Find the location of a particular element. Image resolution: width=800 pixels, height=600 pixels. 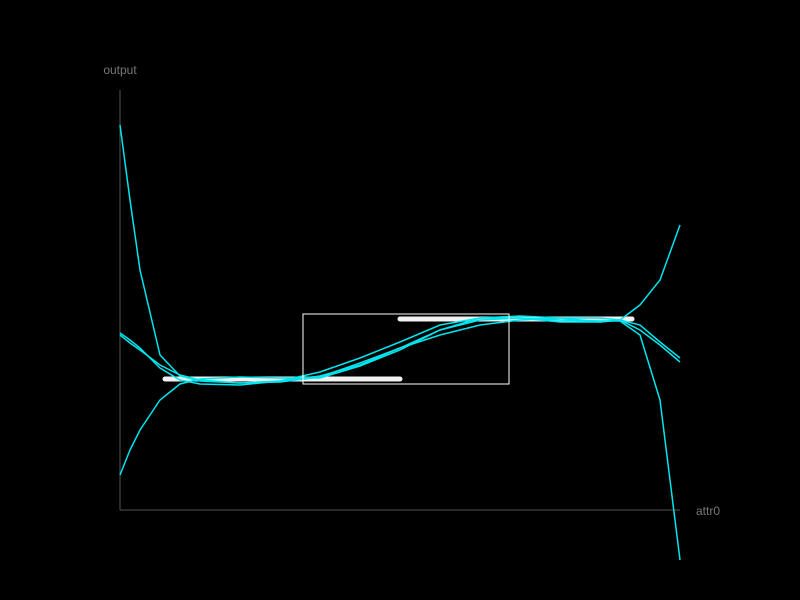

y-axis-label: output is located at coordinates (120, 70).